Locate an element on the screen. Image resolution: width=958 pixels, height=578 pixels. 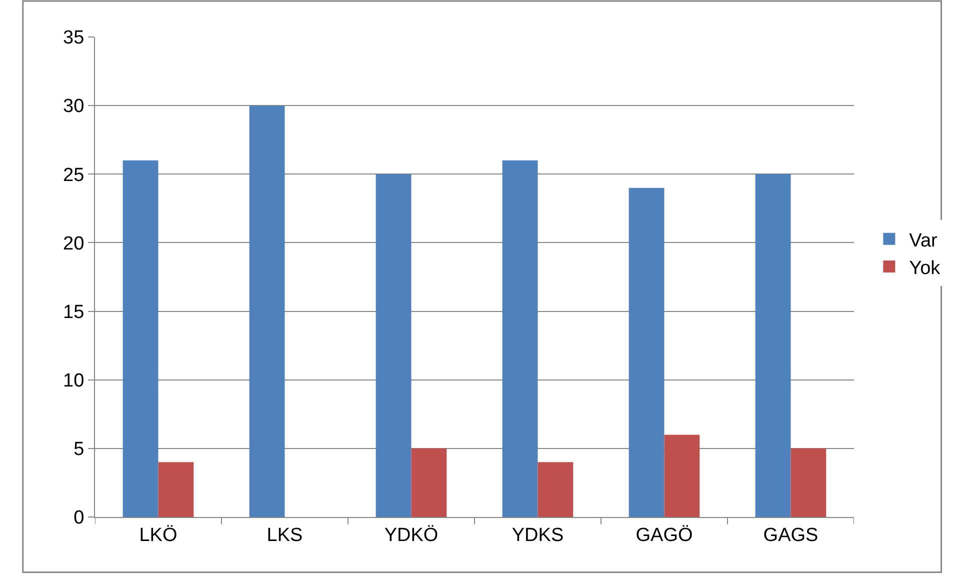
x-tick-label: GAGÖ is located at coordinates (664, 535).